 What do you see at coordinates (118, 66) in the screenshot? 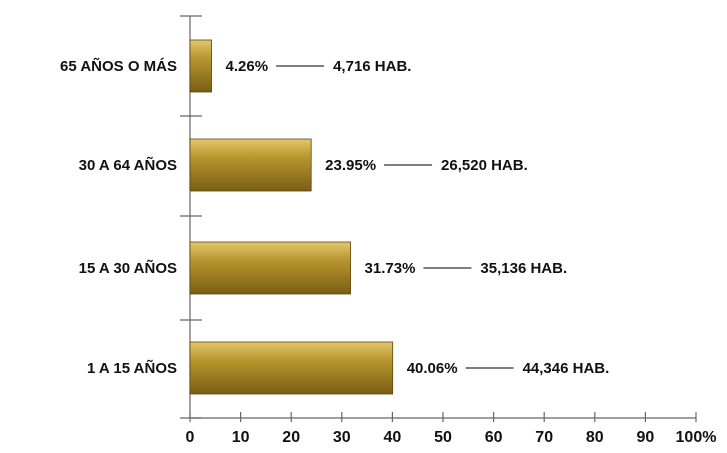
I see `category-label: 65 AÑOS O MÁS` at bounding box center [118, 66].